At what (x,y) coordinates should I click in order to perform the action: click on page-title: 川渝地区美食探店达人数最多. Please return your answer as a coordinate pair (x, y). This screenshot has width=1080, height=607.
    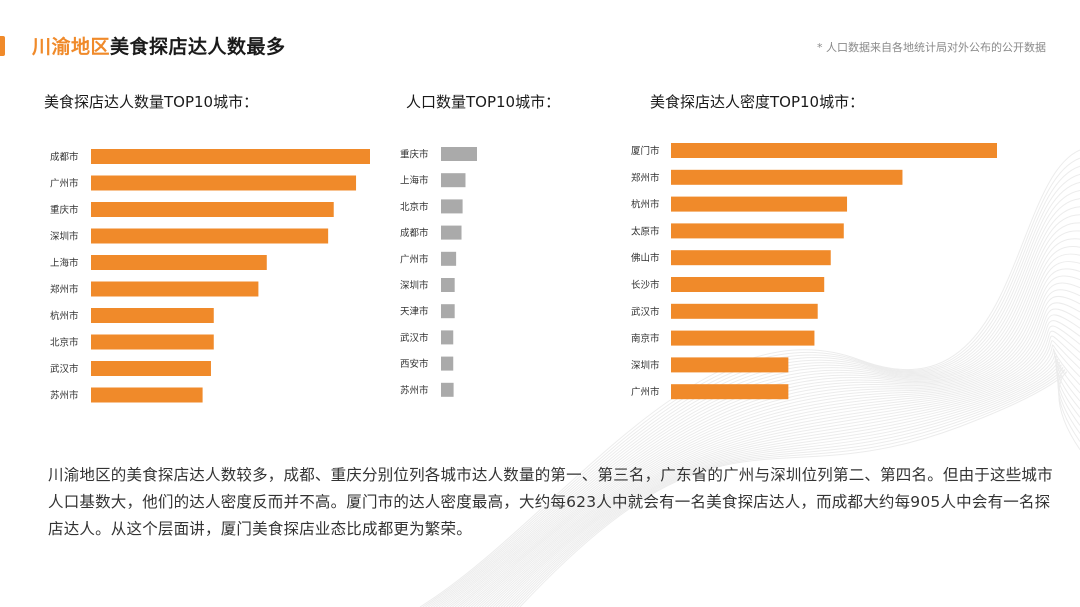
    Looking at the image, I should click on (159, 45).